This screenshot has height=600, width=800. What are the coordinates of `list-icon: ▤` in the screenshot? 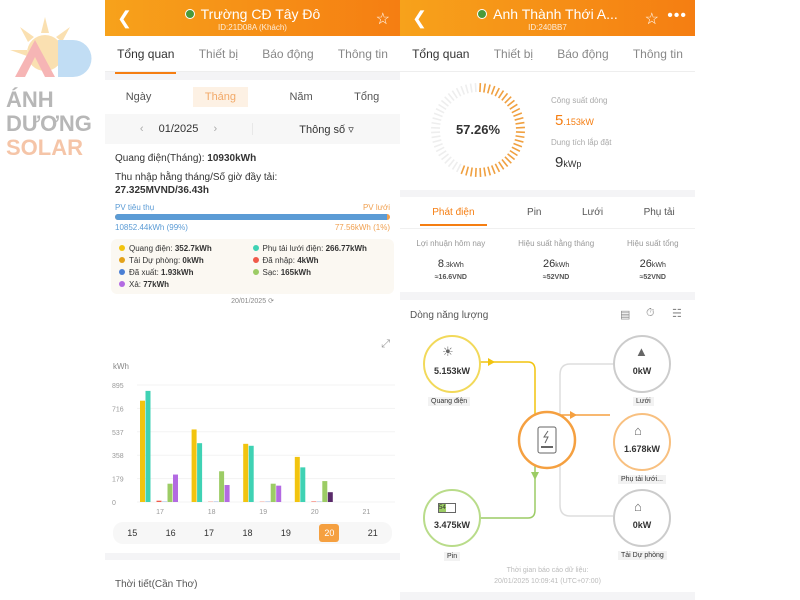 It's located at (625, 315).